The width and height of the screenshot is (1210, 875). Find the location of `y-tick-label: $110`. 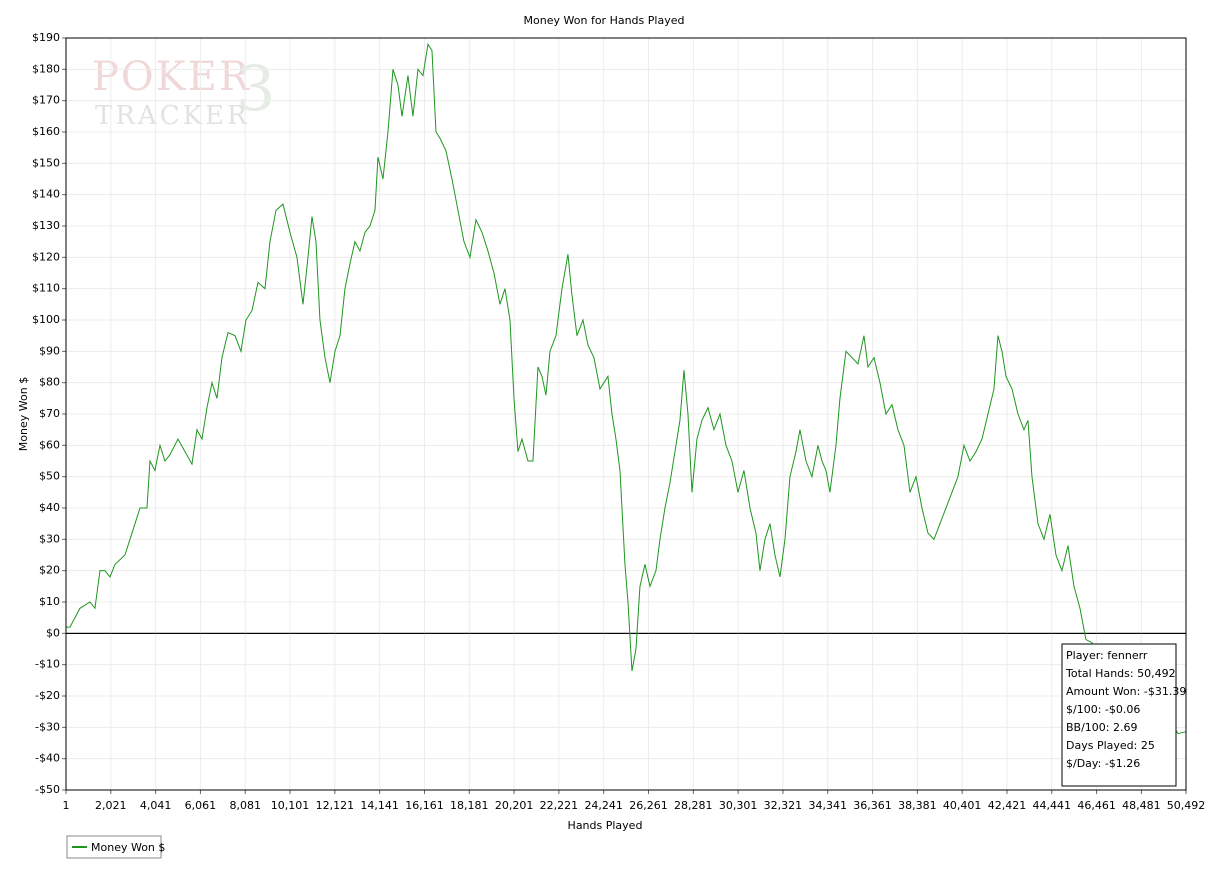

y-tick-label: $110 is located at coordinates (46, 288).